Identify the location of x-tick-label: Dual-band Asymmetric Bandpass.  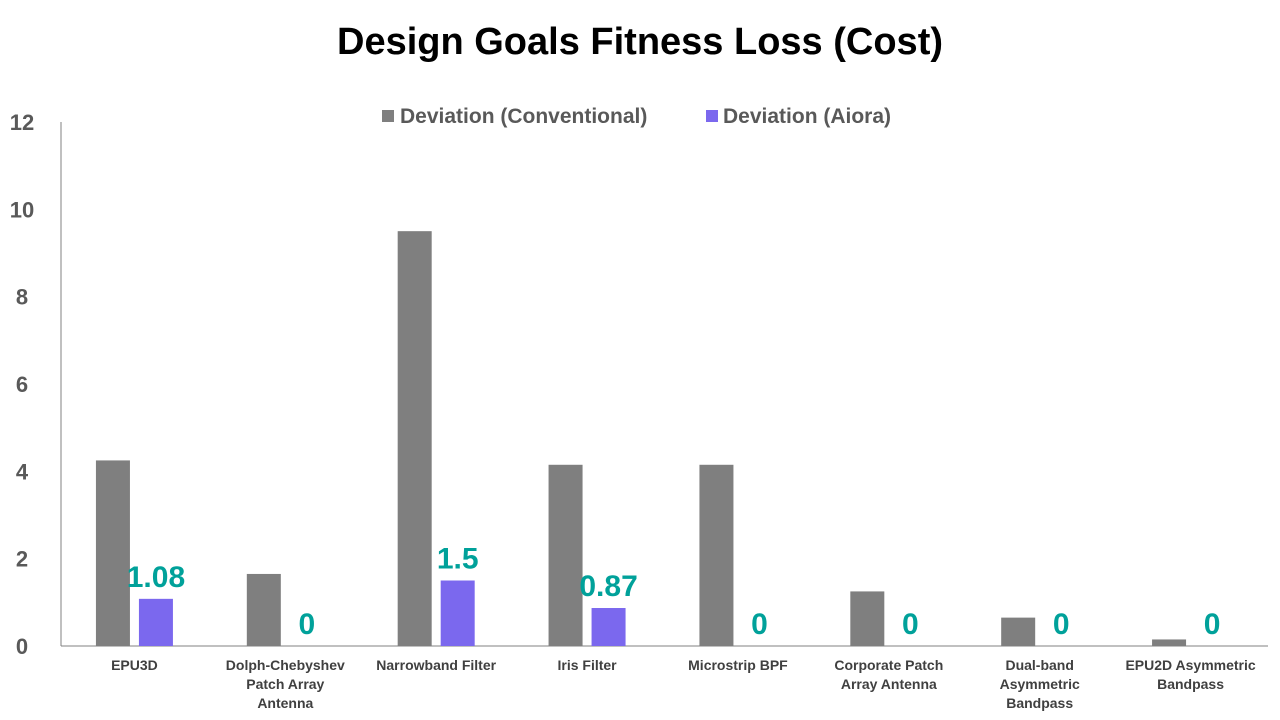
(1040, 684).